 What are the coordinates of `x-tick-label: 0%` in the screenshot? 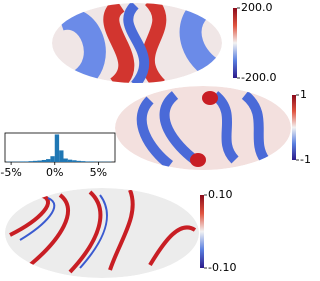 It's located at (54, 172).